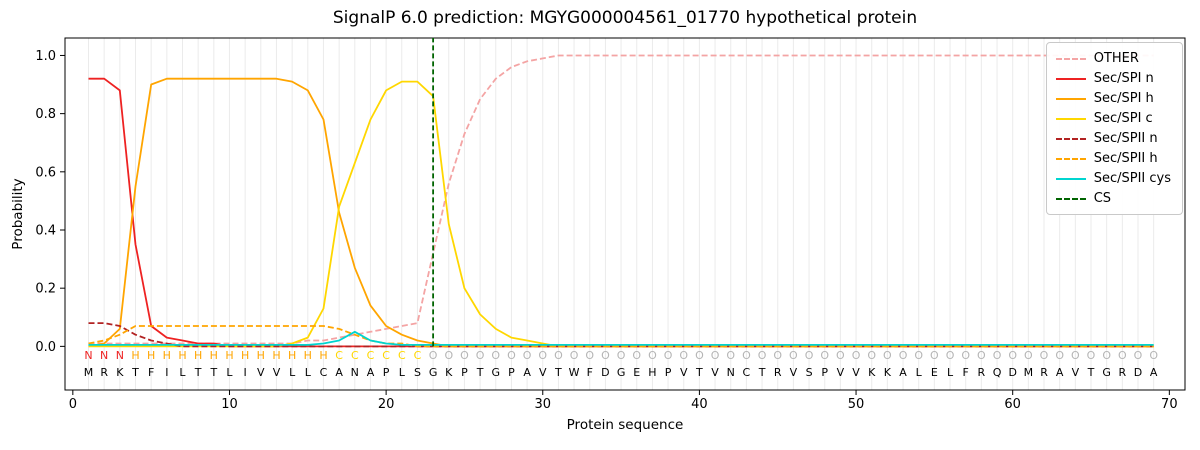 This screenshot has width=1200, height=450. I want to click on x-tick-label: 50, so click(856, 404).